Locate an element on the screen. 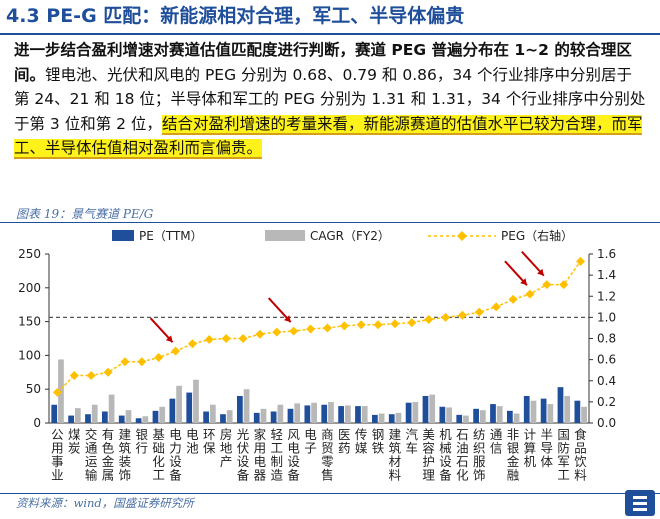 This screenshot has height=519, width=660. x-axis-category-label: 半导体 is located at coordinates (547, 448).